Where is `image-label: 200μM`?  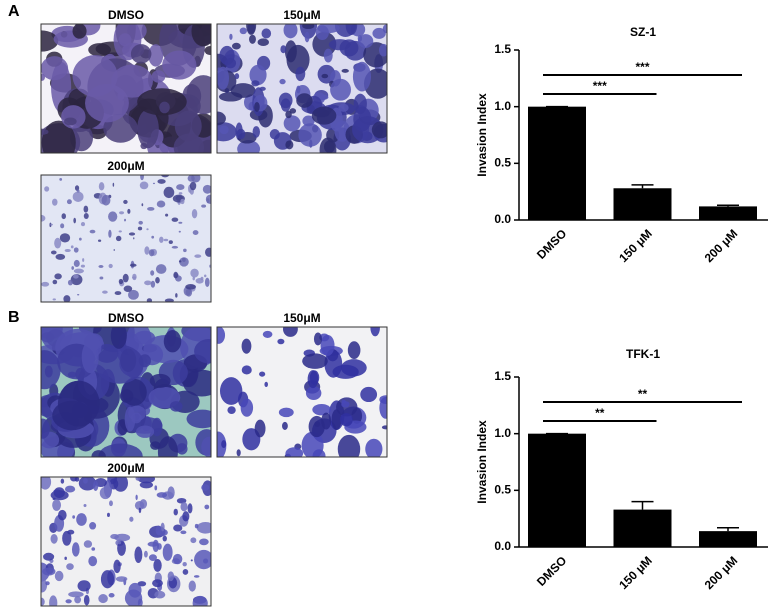 image-label: 200μM is located at coordinates (125, 468).